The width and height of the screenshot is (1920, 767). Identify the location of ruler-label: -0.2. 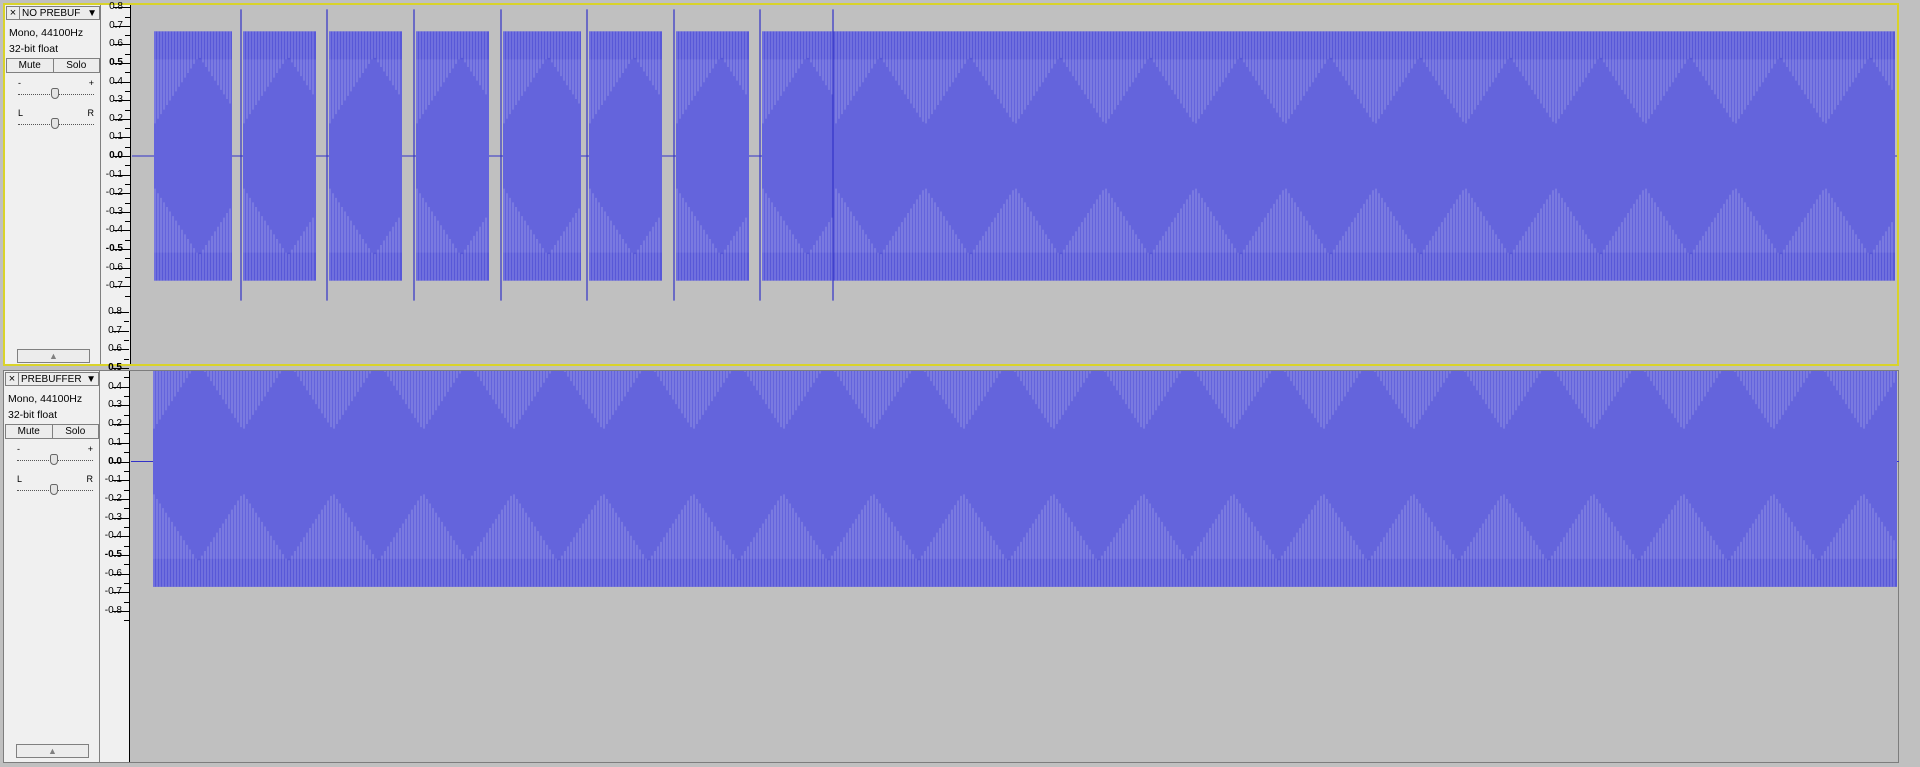
(113, 498).